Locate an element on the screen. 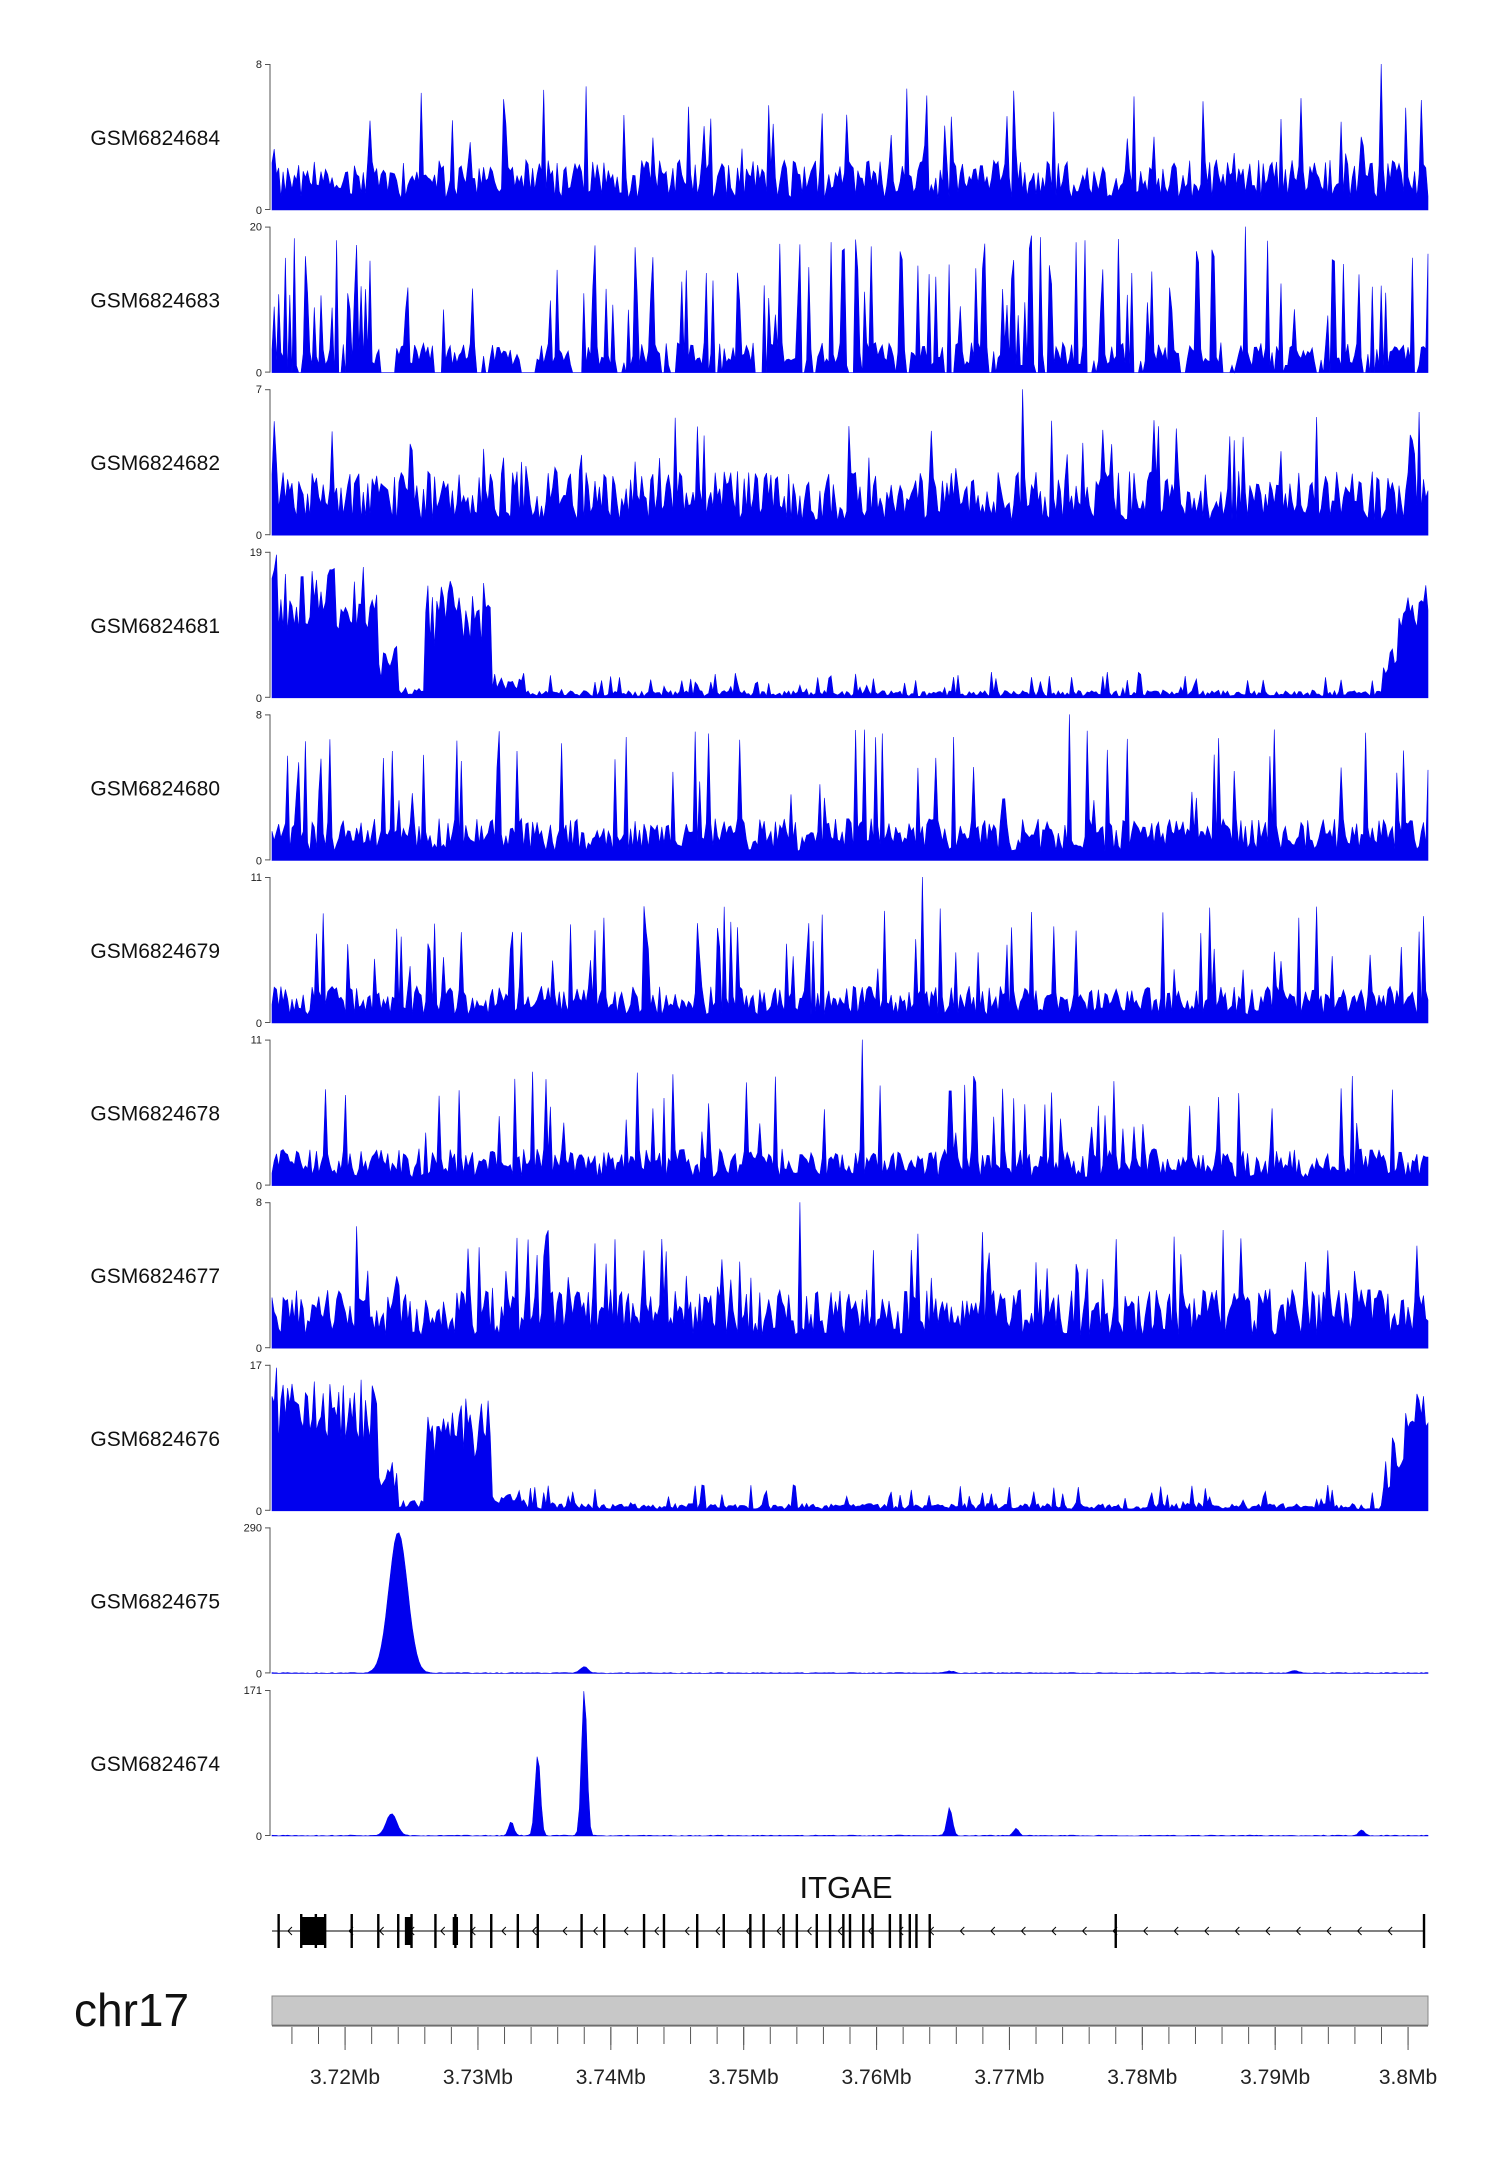 Image resolution: width=1500 pixels, height=2170 pixels. gene-annotation-track: ITGAE is located at coordinates (849, 1909).